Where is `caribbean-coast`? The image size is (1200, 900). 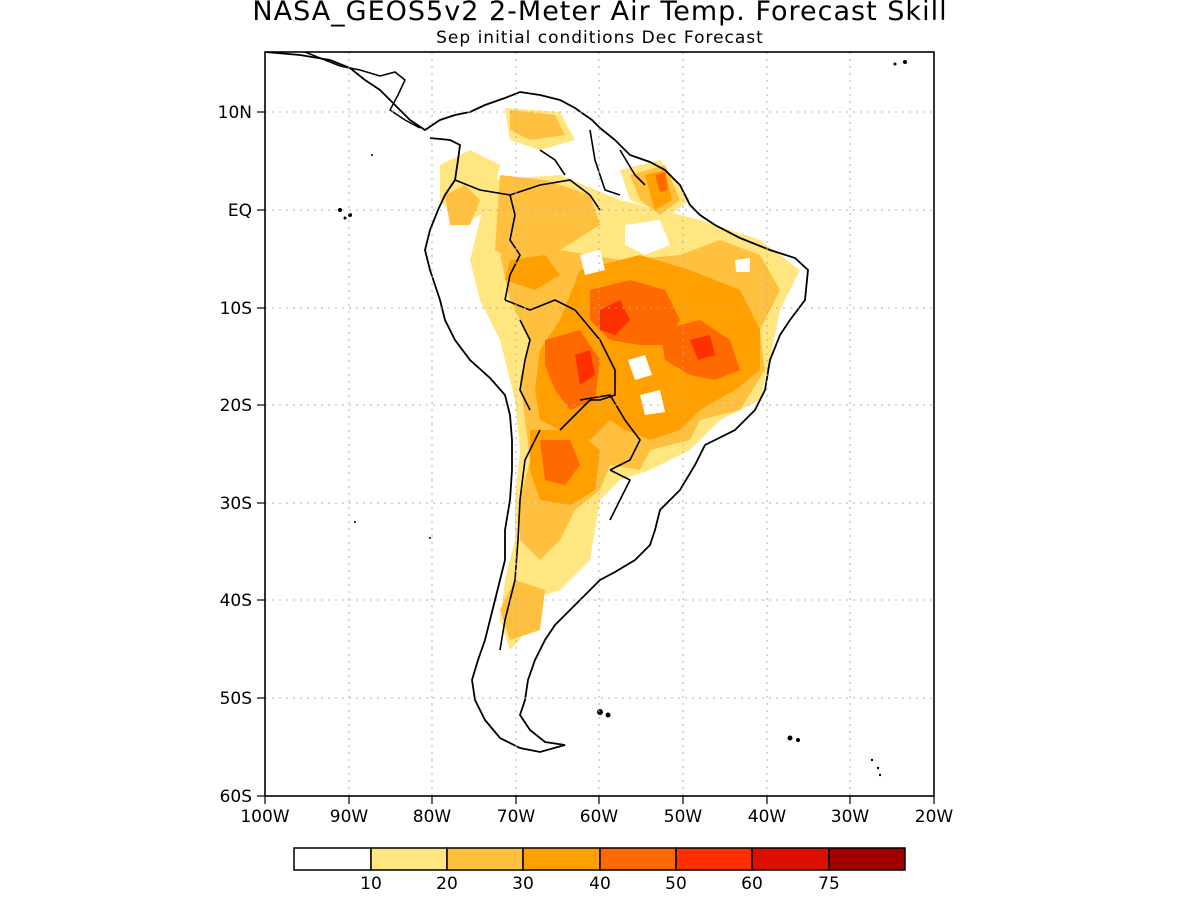
caribbean-coast is located at coordinates (361, 90).